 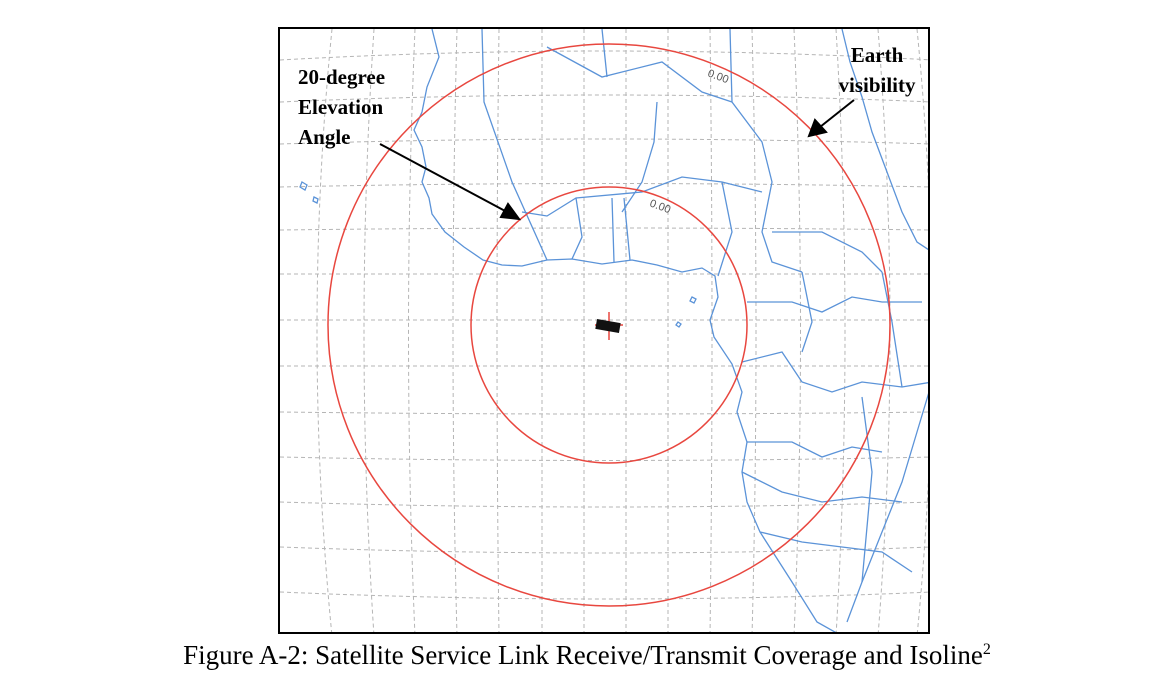 I want to click on twenty-degree-elevation-circle, so click(x=609, y=325).